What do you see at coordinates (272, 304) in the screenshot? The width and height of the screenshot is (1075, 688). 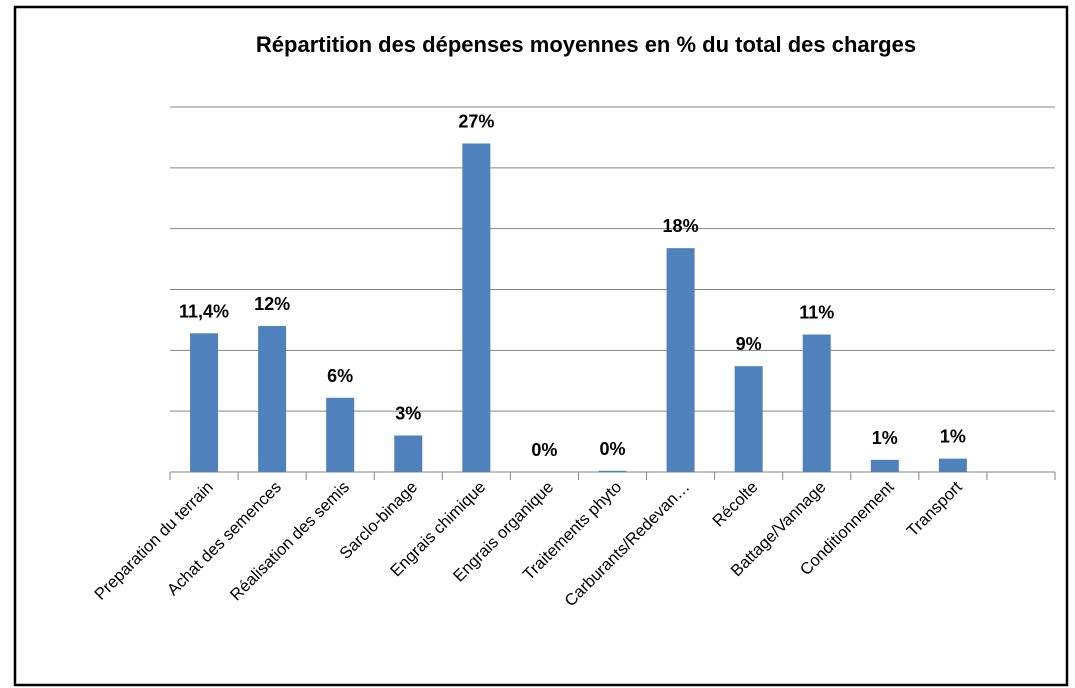 I see `data-label: 12%` at bounding box center [272, 304].